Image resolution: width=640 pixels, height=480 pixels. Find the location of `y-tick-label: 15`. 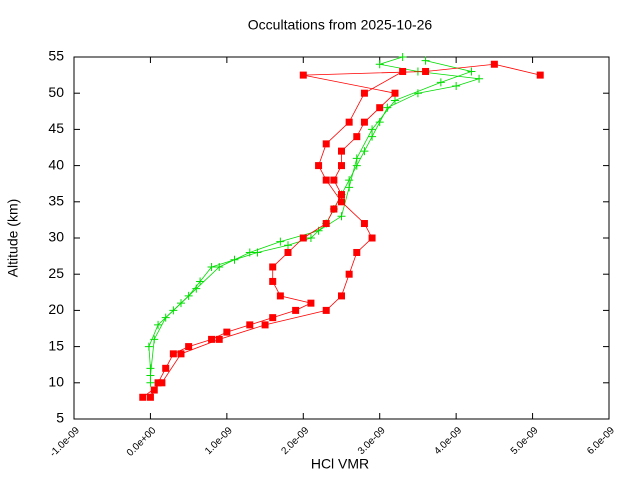

y-tick-label: 15 is located at coordinates (56, 345).